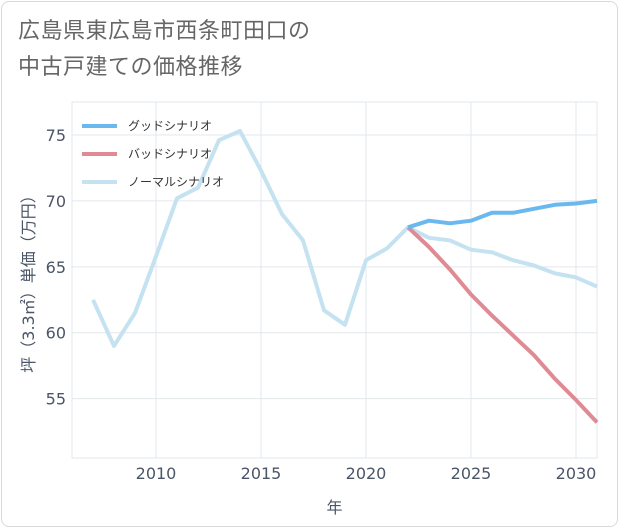 Image resolution: width=621 pixels, height=530 pixels. I want to click on chart-title-line1: 広島県東広島市西条町田口の, so click(164, 31).